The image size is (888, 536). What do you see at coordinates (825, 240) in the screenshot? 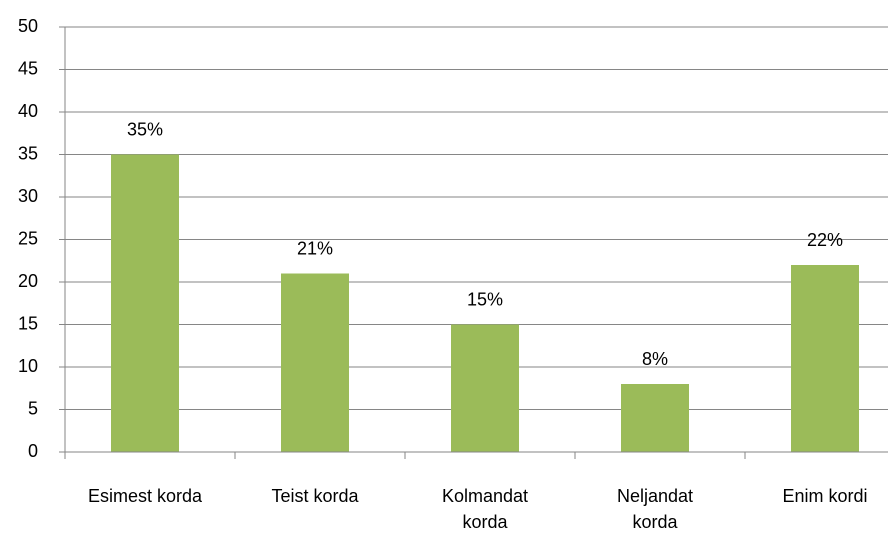
I see `data-label: 22%` at bounding box center [825, 240].